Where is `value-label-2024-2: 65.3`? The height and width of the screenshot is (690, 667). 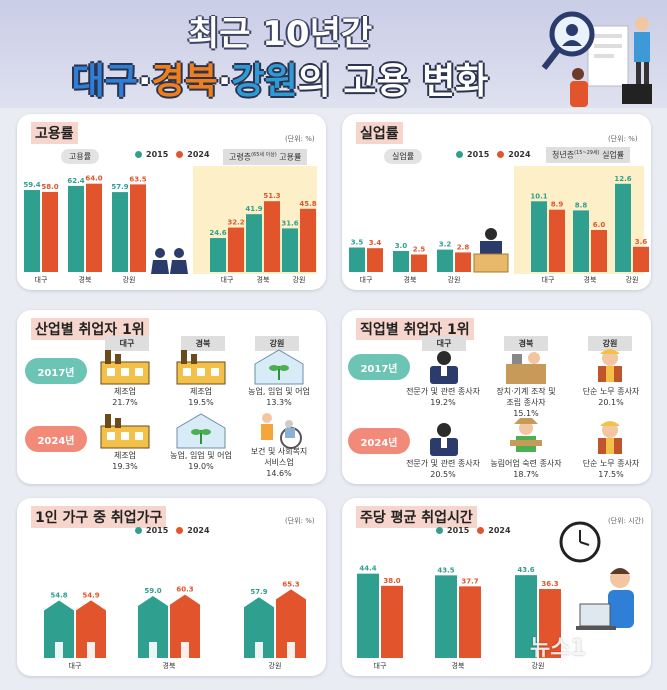 value-label-2024-2: 65.3 is located at coordinates (290, 584).